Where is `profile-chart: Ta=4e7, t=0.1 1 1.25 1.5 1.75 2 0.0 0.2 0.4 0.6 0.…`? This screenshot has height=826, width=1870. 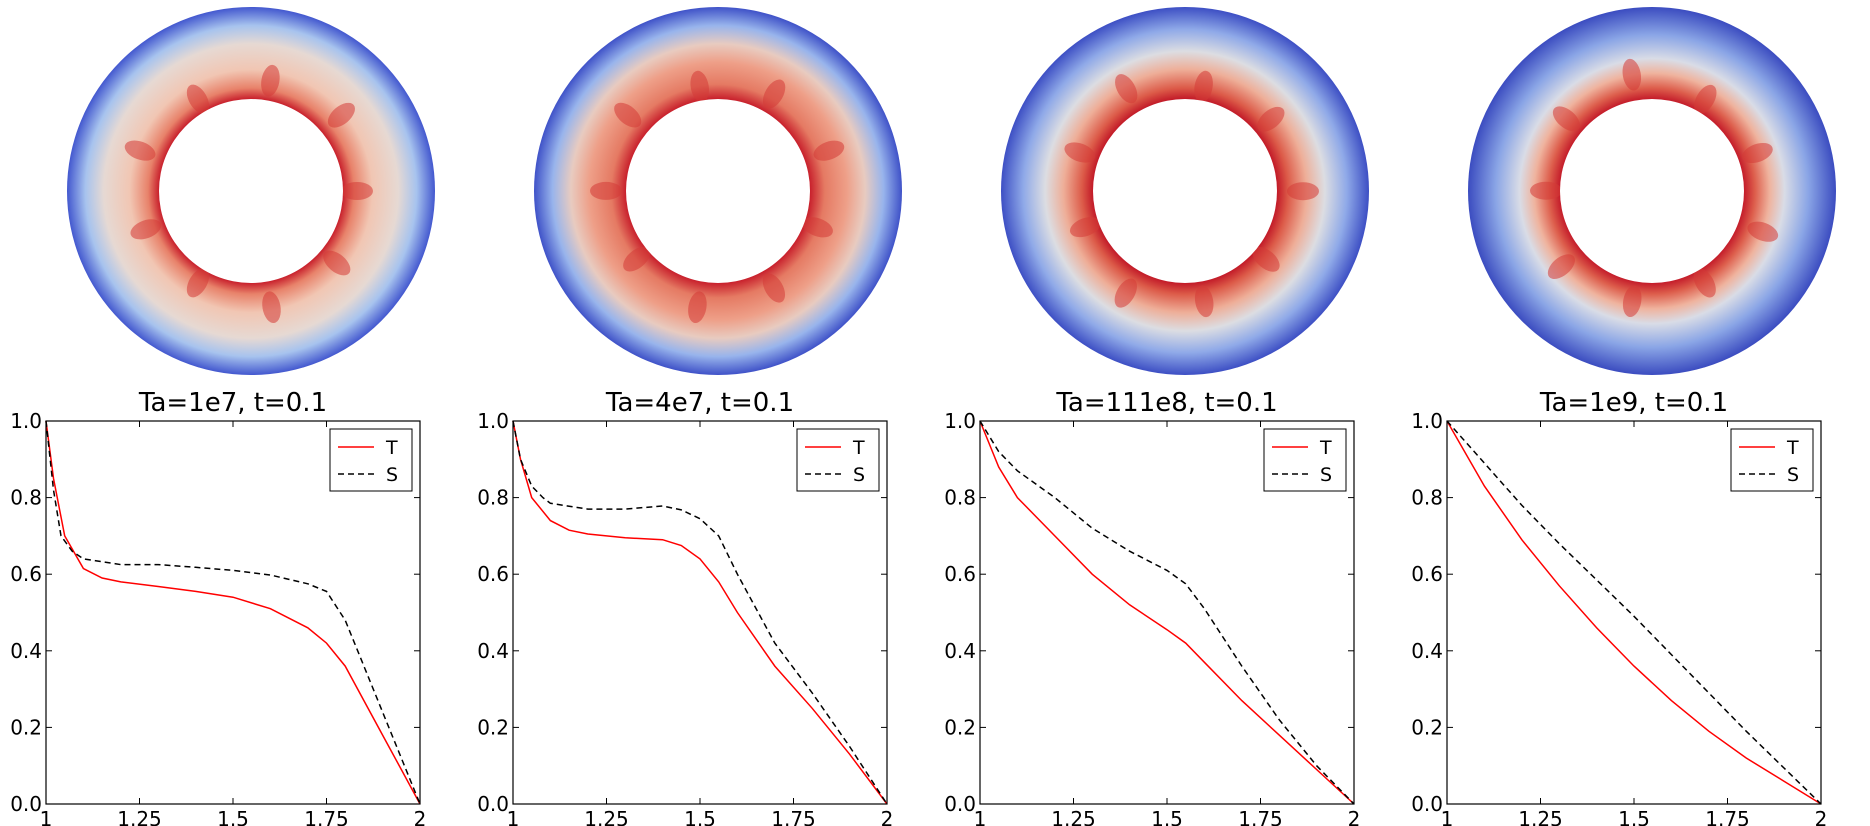 profile-chart: Ta=4e7, t=0.1 1 1.25 1.5 1.75 2 0.0 0.2 0.4 0.6 0.… is located at coordinates (685, 607).